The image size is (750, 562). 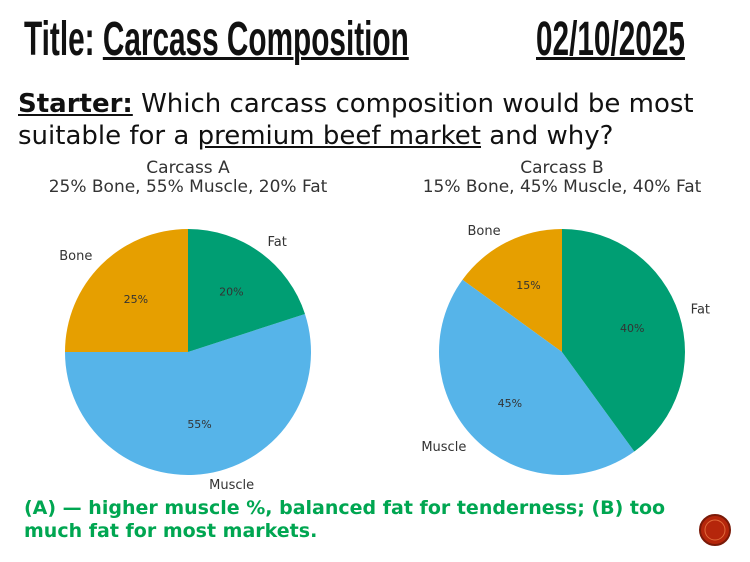 I want to click on title: Carcass Composition, so click(x=255, y=39).